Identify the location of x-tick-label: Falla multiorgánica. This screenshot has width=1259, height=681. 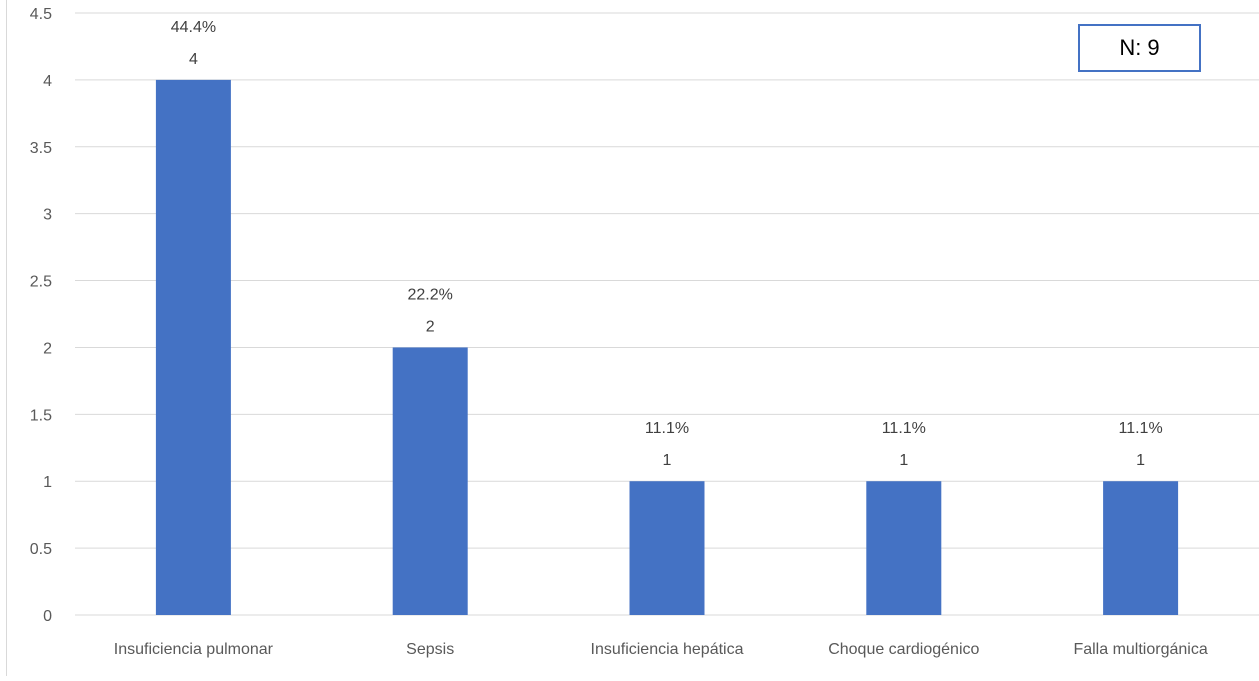
(1140, 649).